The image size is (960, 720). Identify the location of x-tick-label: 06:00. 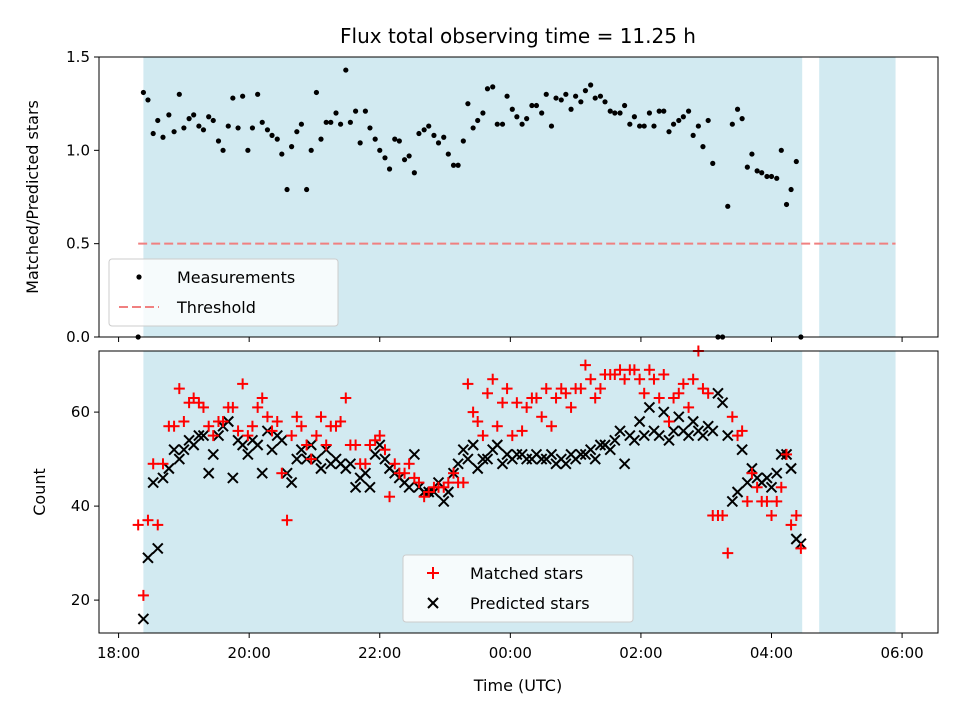
(901, 653).